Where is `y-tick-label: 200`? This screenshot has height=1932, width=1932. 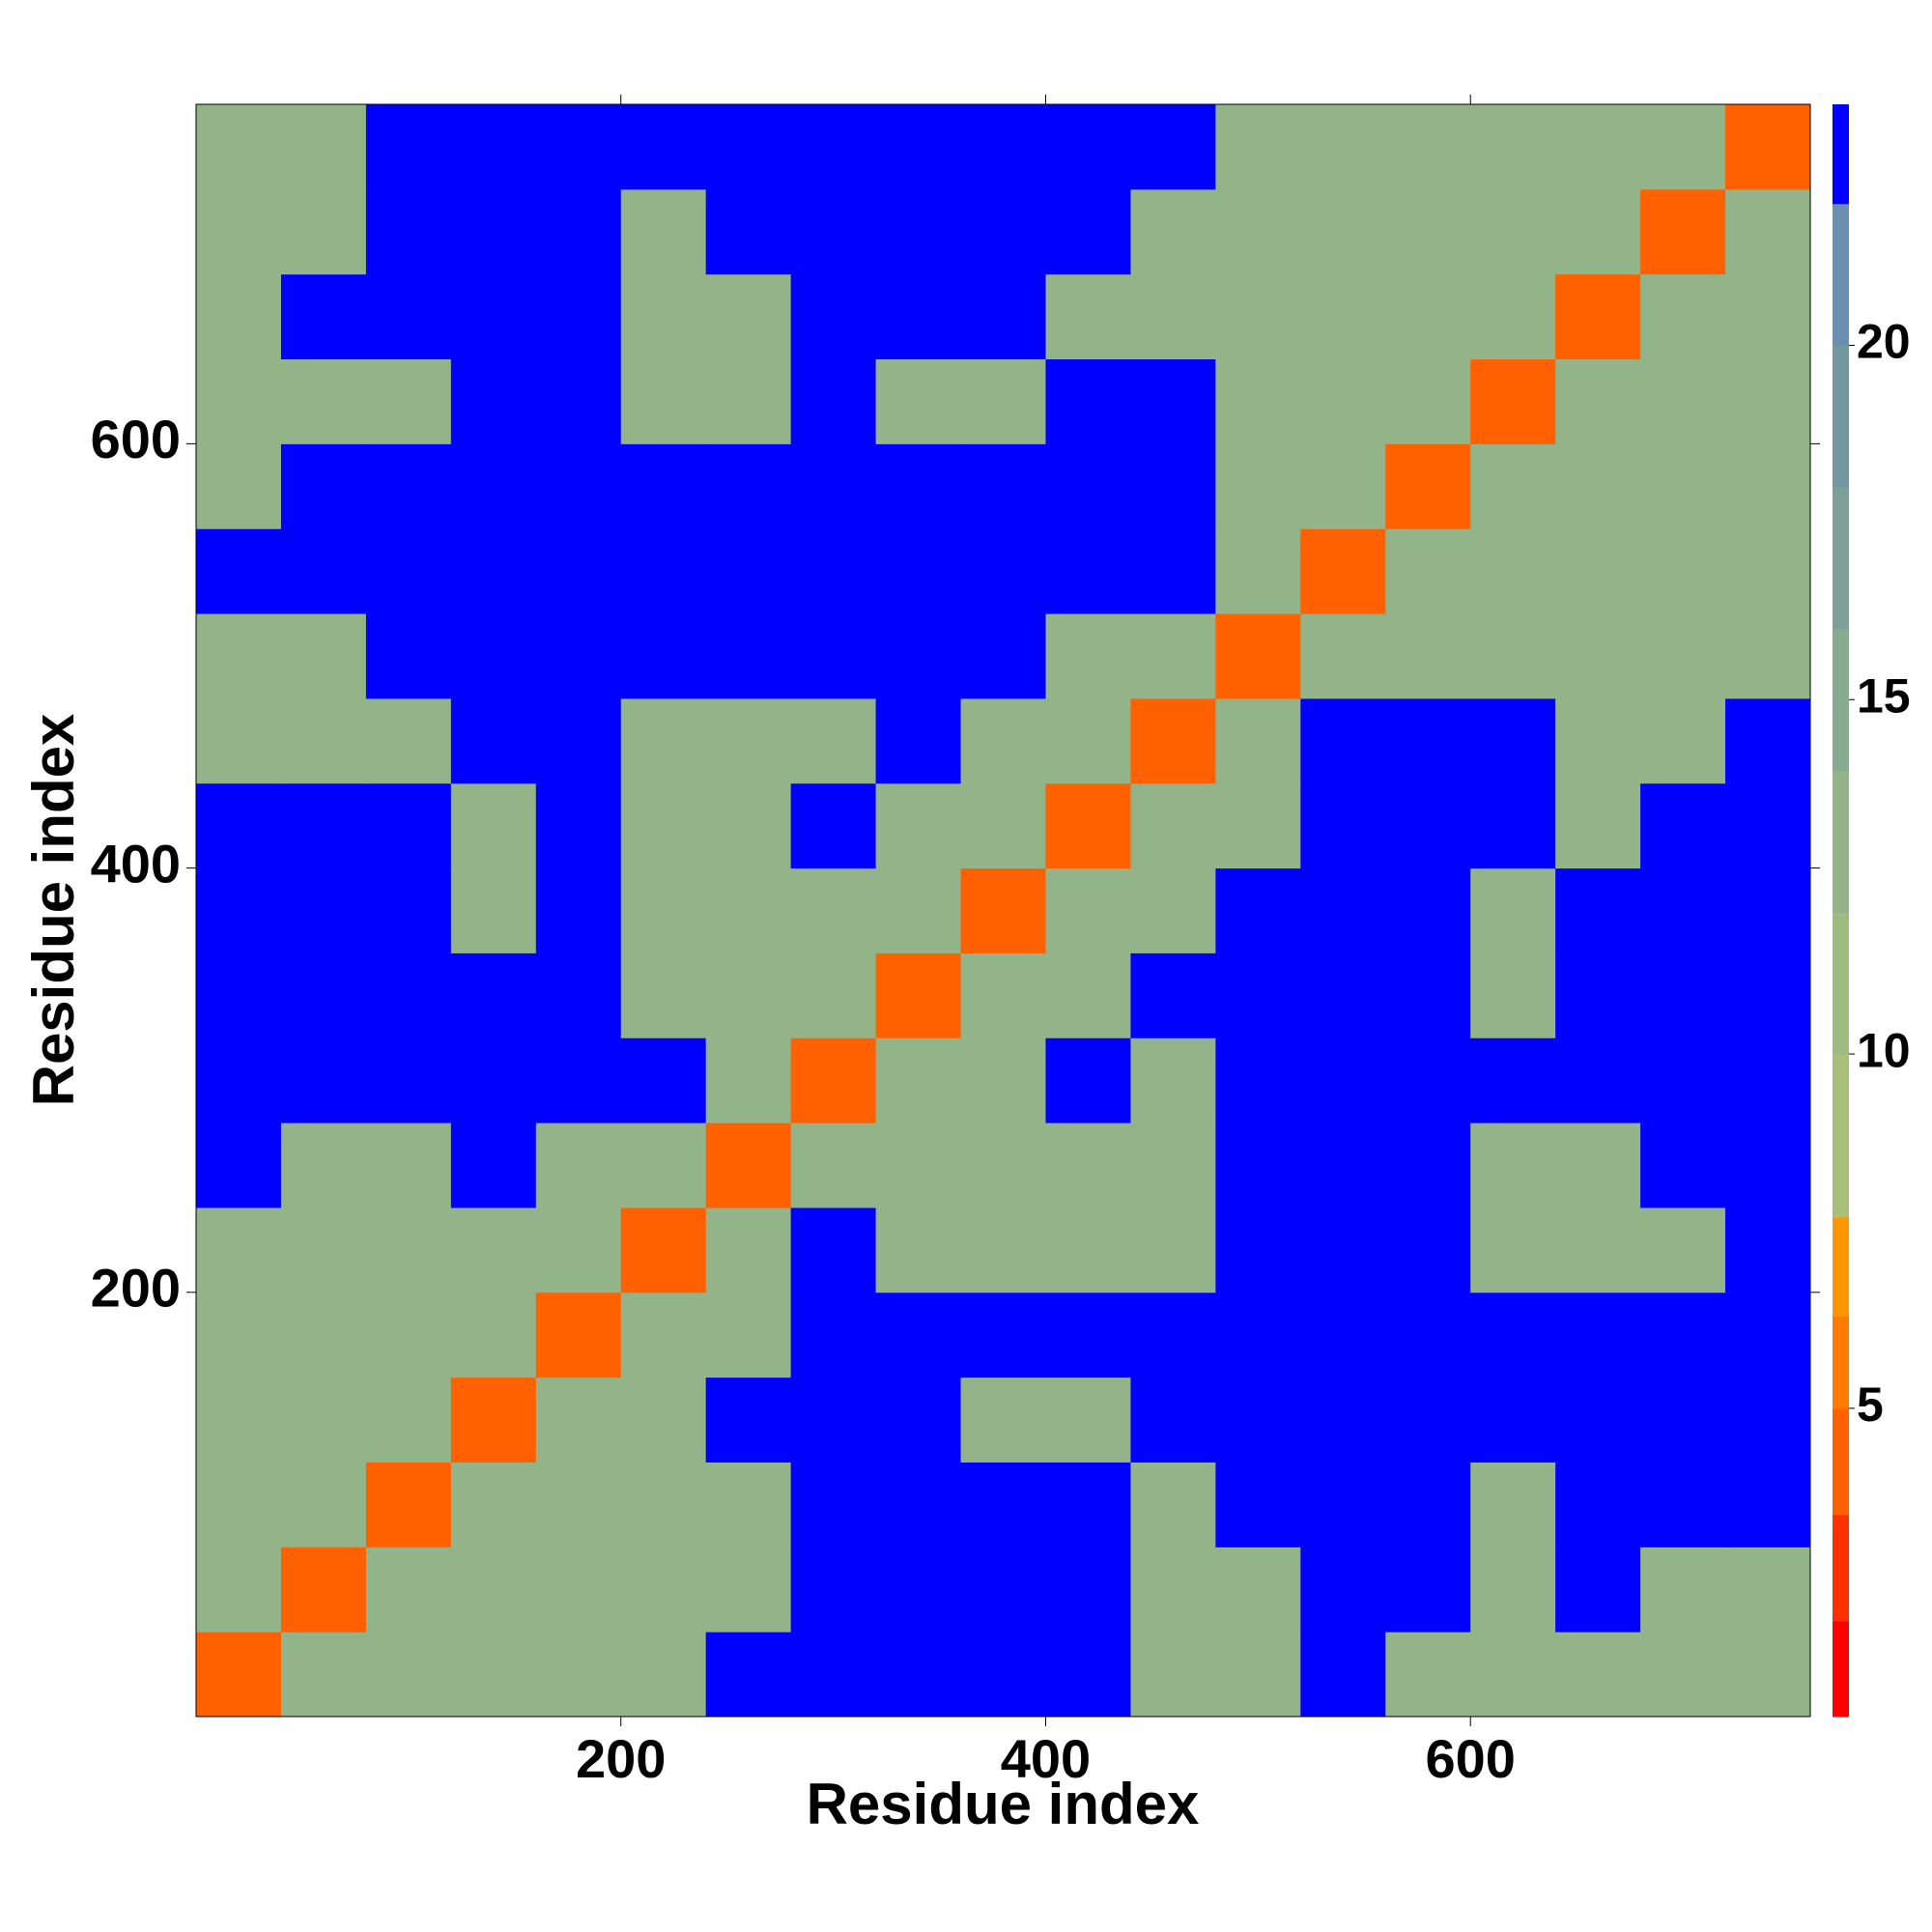 y-tick-label: 200 is located at coordinates (136, 1288).